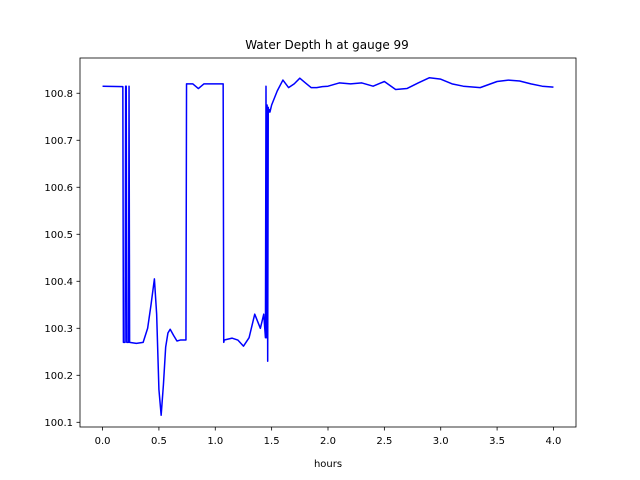 Image resolution: width=640 pixels, height=480 pixels. I want to click on x-tick-label: 2.0, so click(328, 441).